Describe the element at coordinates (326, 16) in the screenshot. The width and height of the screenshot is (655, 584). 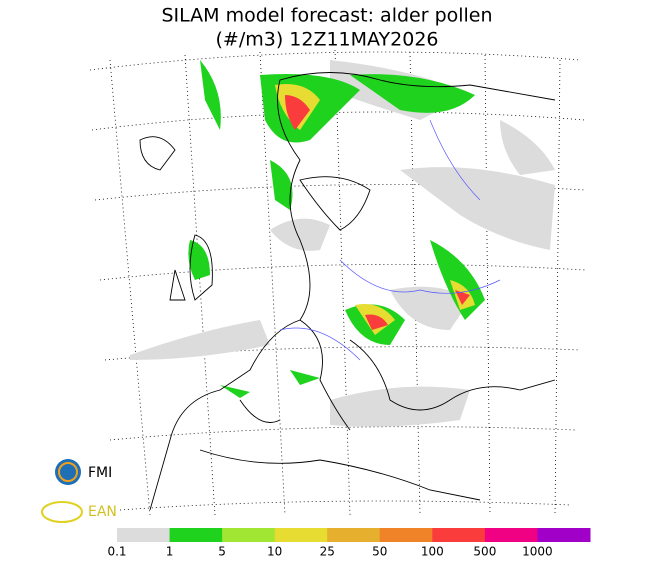
I see `title: SILAM model forecast: alder pollen` at that location.